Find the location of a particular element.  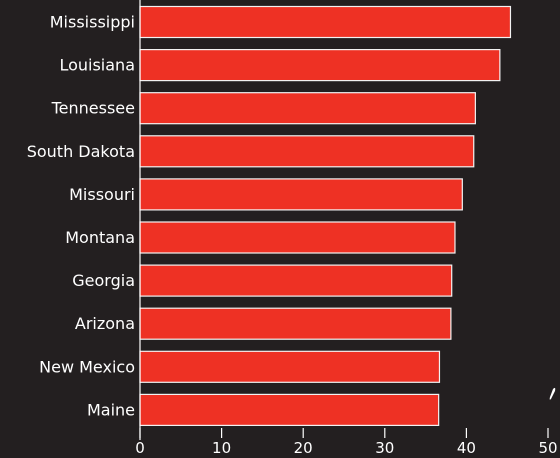

category-label-missouri: Missouri is located at coordinates (102, 194).